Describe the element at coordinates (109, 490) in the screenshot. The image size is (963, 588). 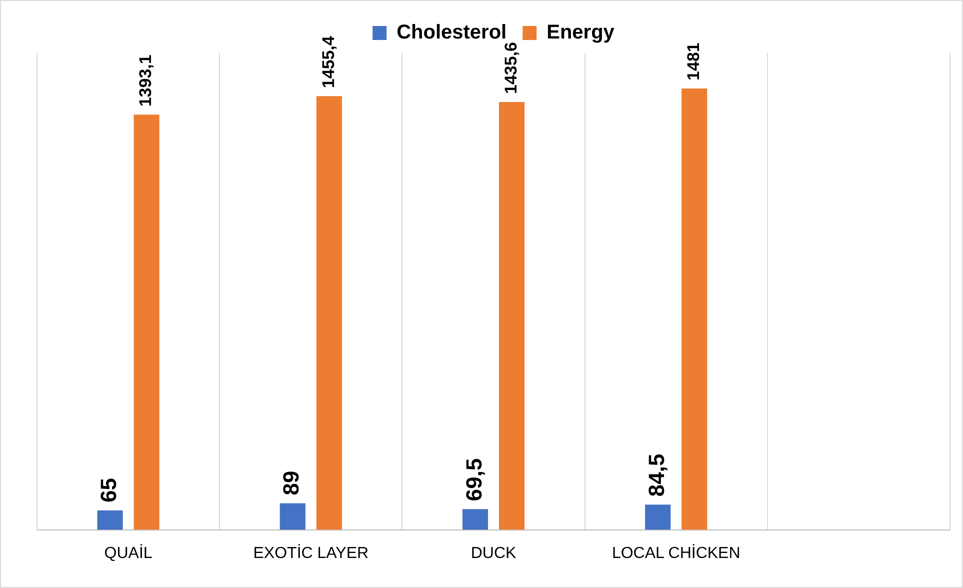
I see `data-label: 65` at that location.